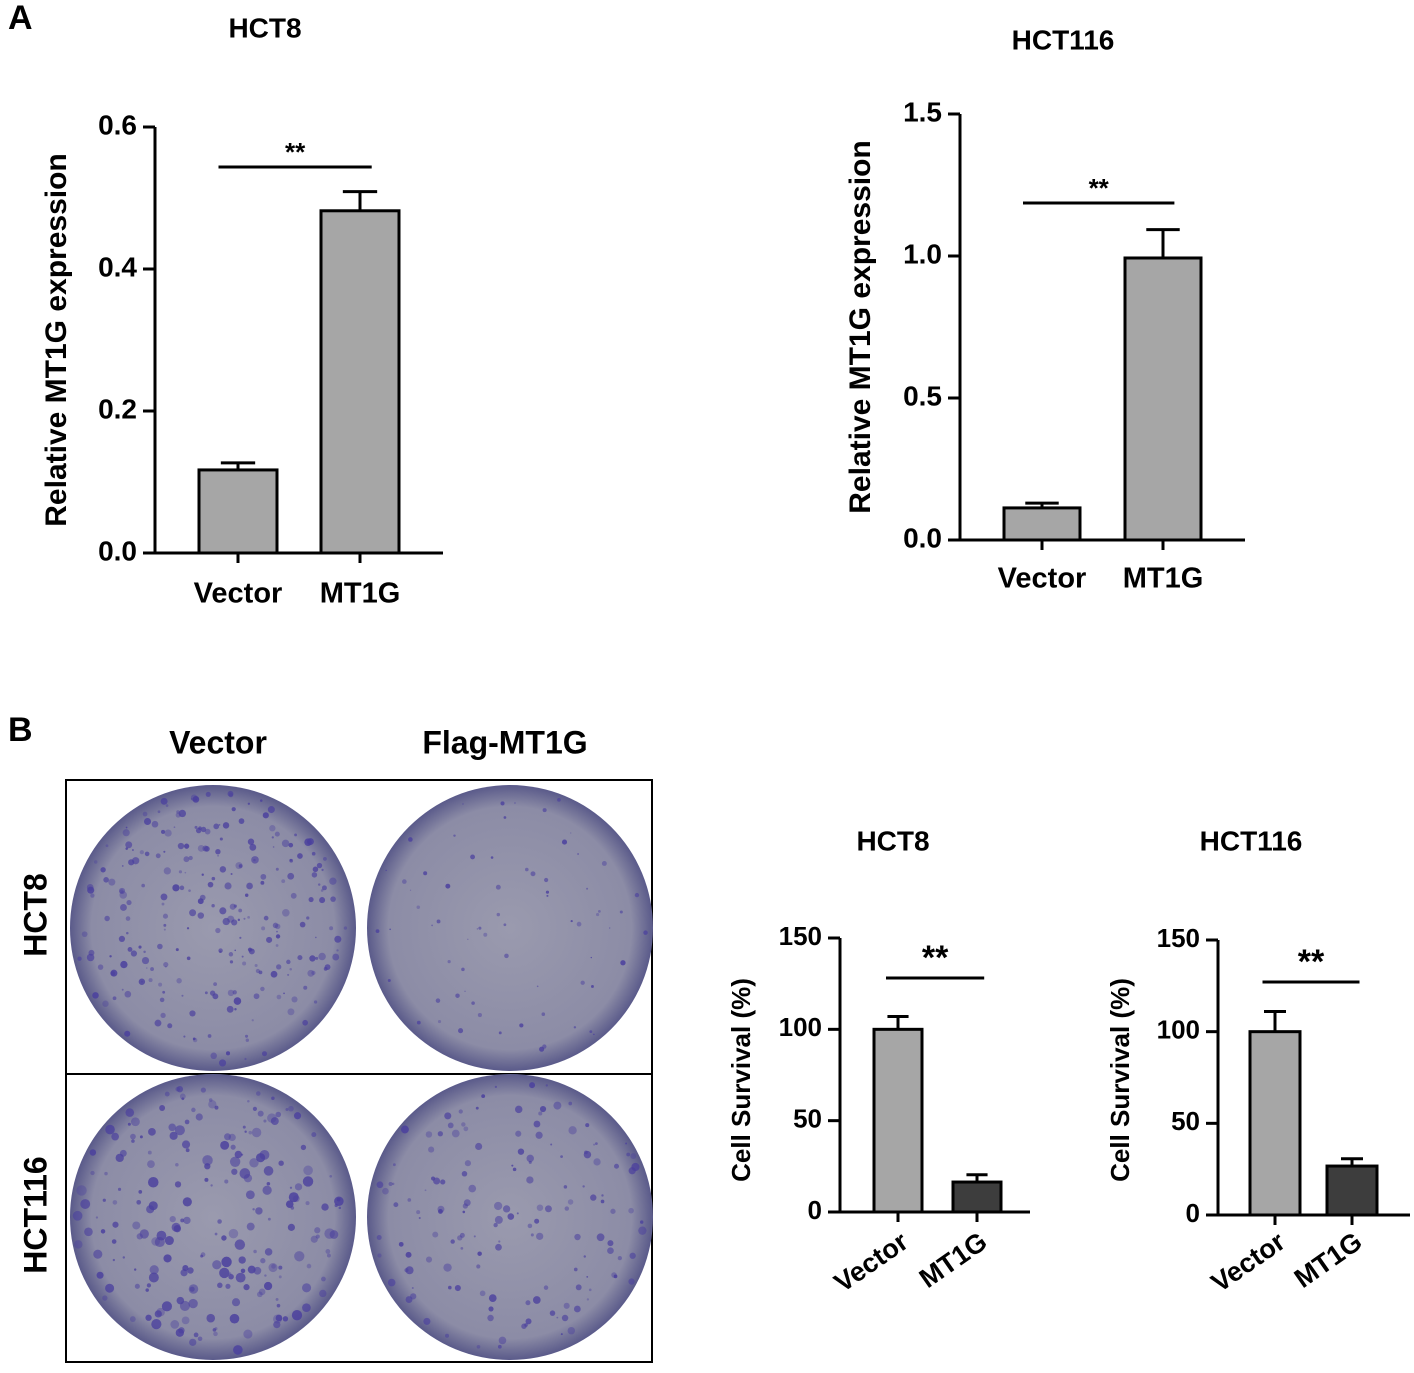  I want to click on y-tick-label: 0.6, so click(117, 124).